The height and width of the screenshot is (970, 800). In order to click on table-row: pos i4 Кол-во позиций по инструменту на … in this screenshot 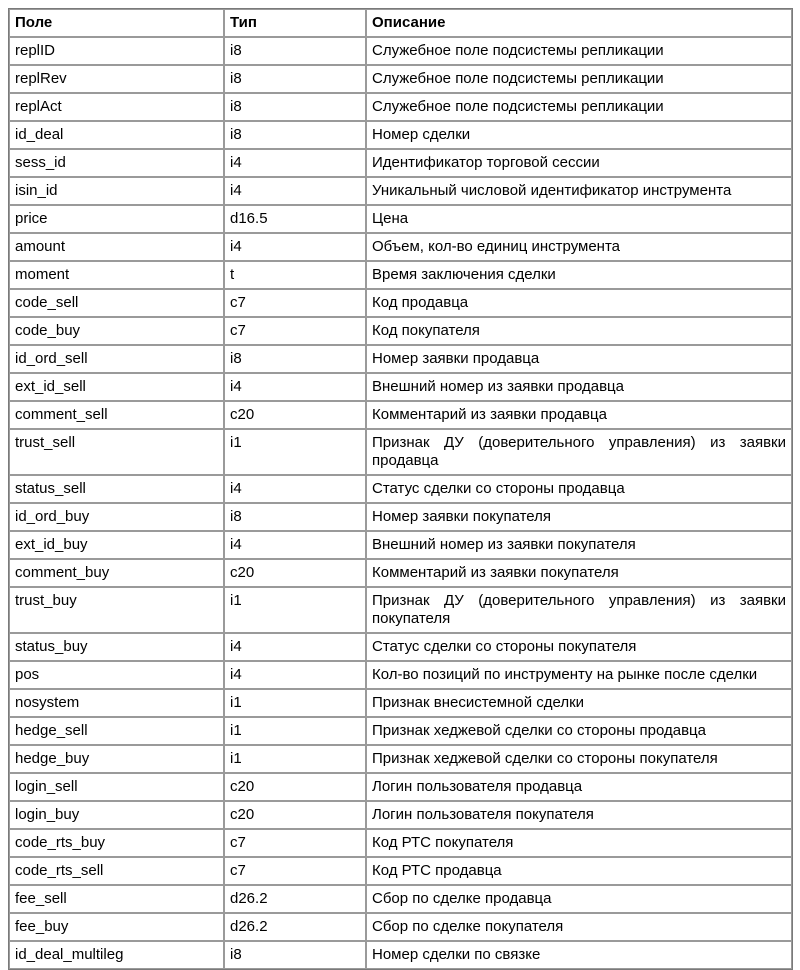, I will do `click(400, 675)`.